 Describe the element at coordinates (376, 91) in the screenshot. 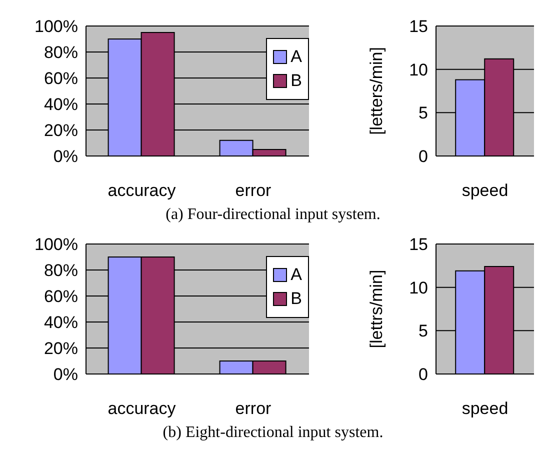

I see `y-axis-title: [letters/min]` at that location.